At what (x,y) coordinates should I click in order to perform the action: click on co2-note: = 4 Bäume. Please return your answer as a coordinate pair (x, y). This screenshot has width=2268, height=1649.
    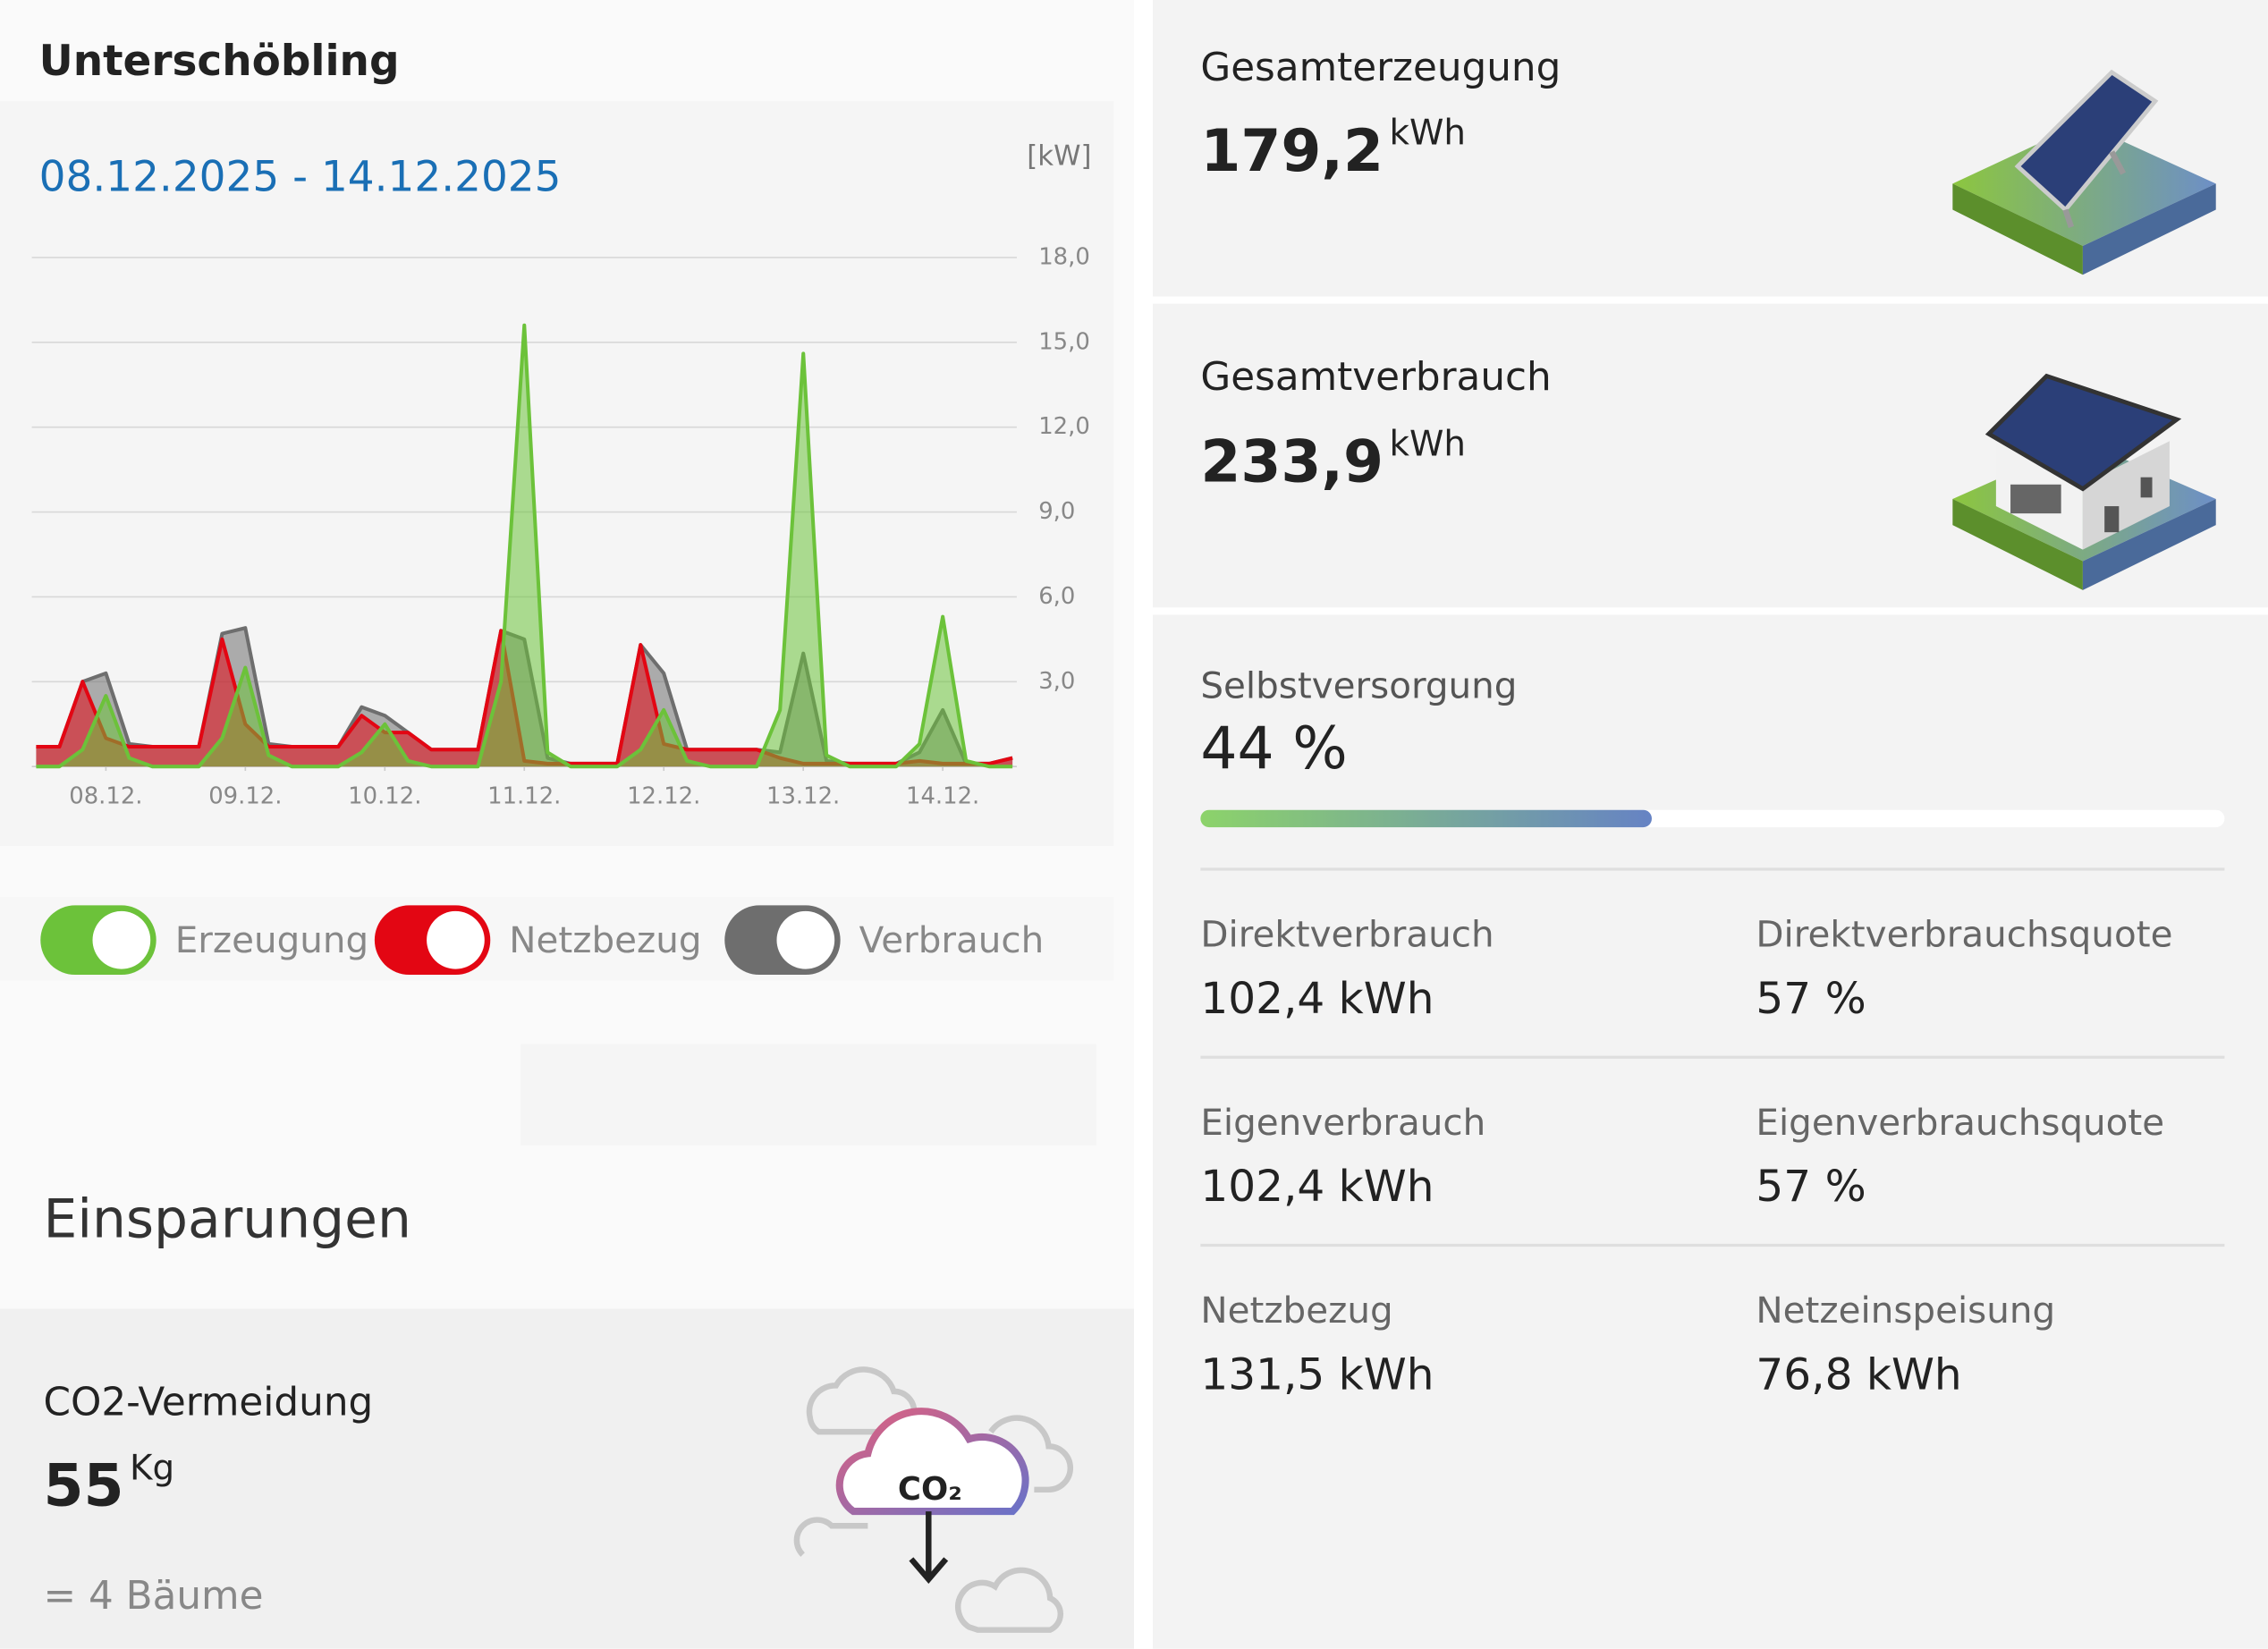
    Looking at the image, I should click on (153, 1596).